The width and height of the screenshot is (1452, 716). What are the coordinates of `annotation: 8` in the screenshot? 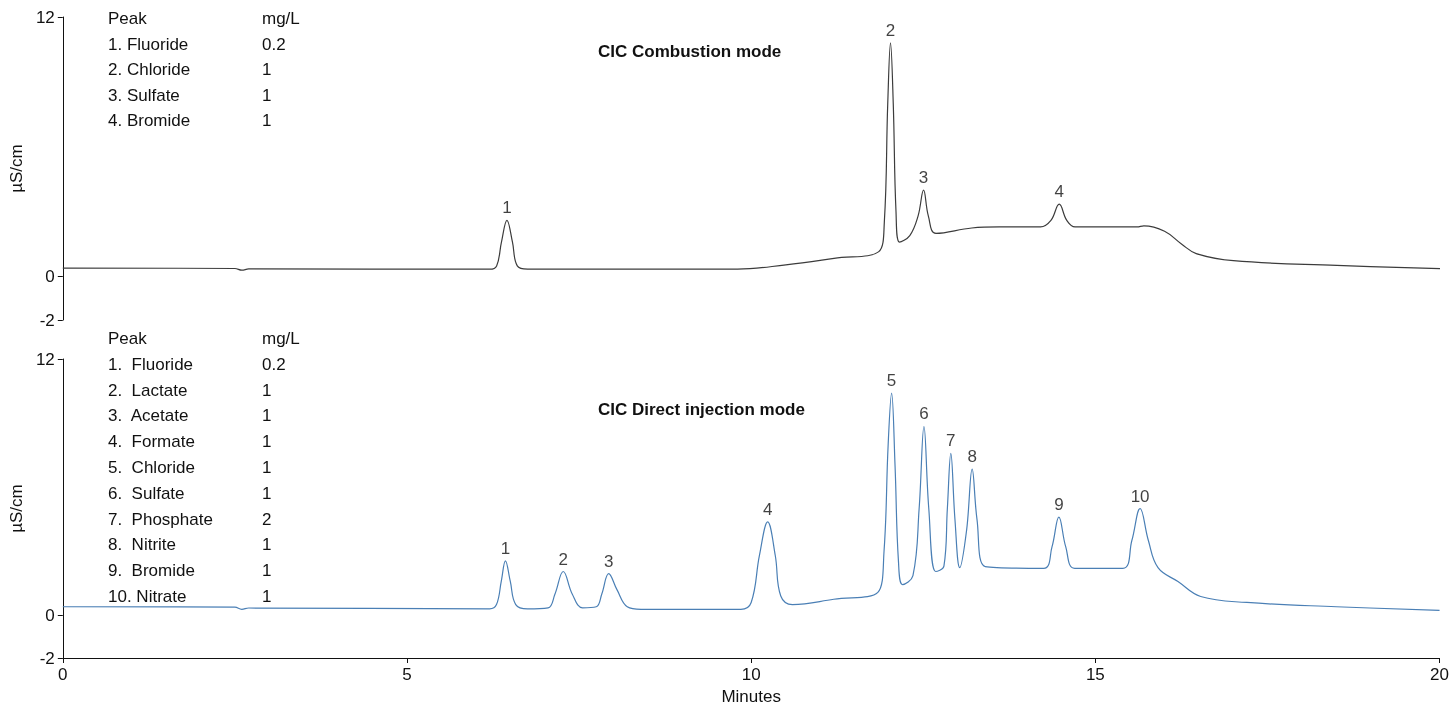 It's located at (972, 457).